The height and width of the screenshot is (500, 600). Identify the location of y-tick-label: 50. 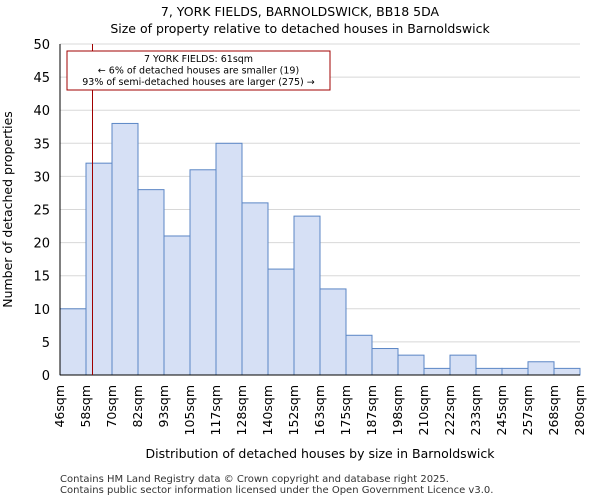
(41, 45).